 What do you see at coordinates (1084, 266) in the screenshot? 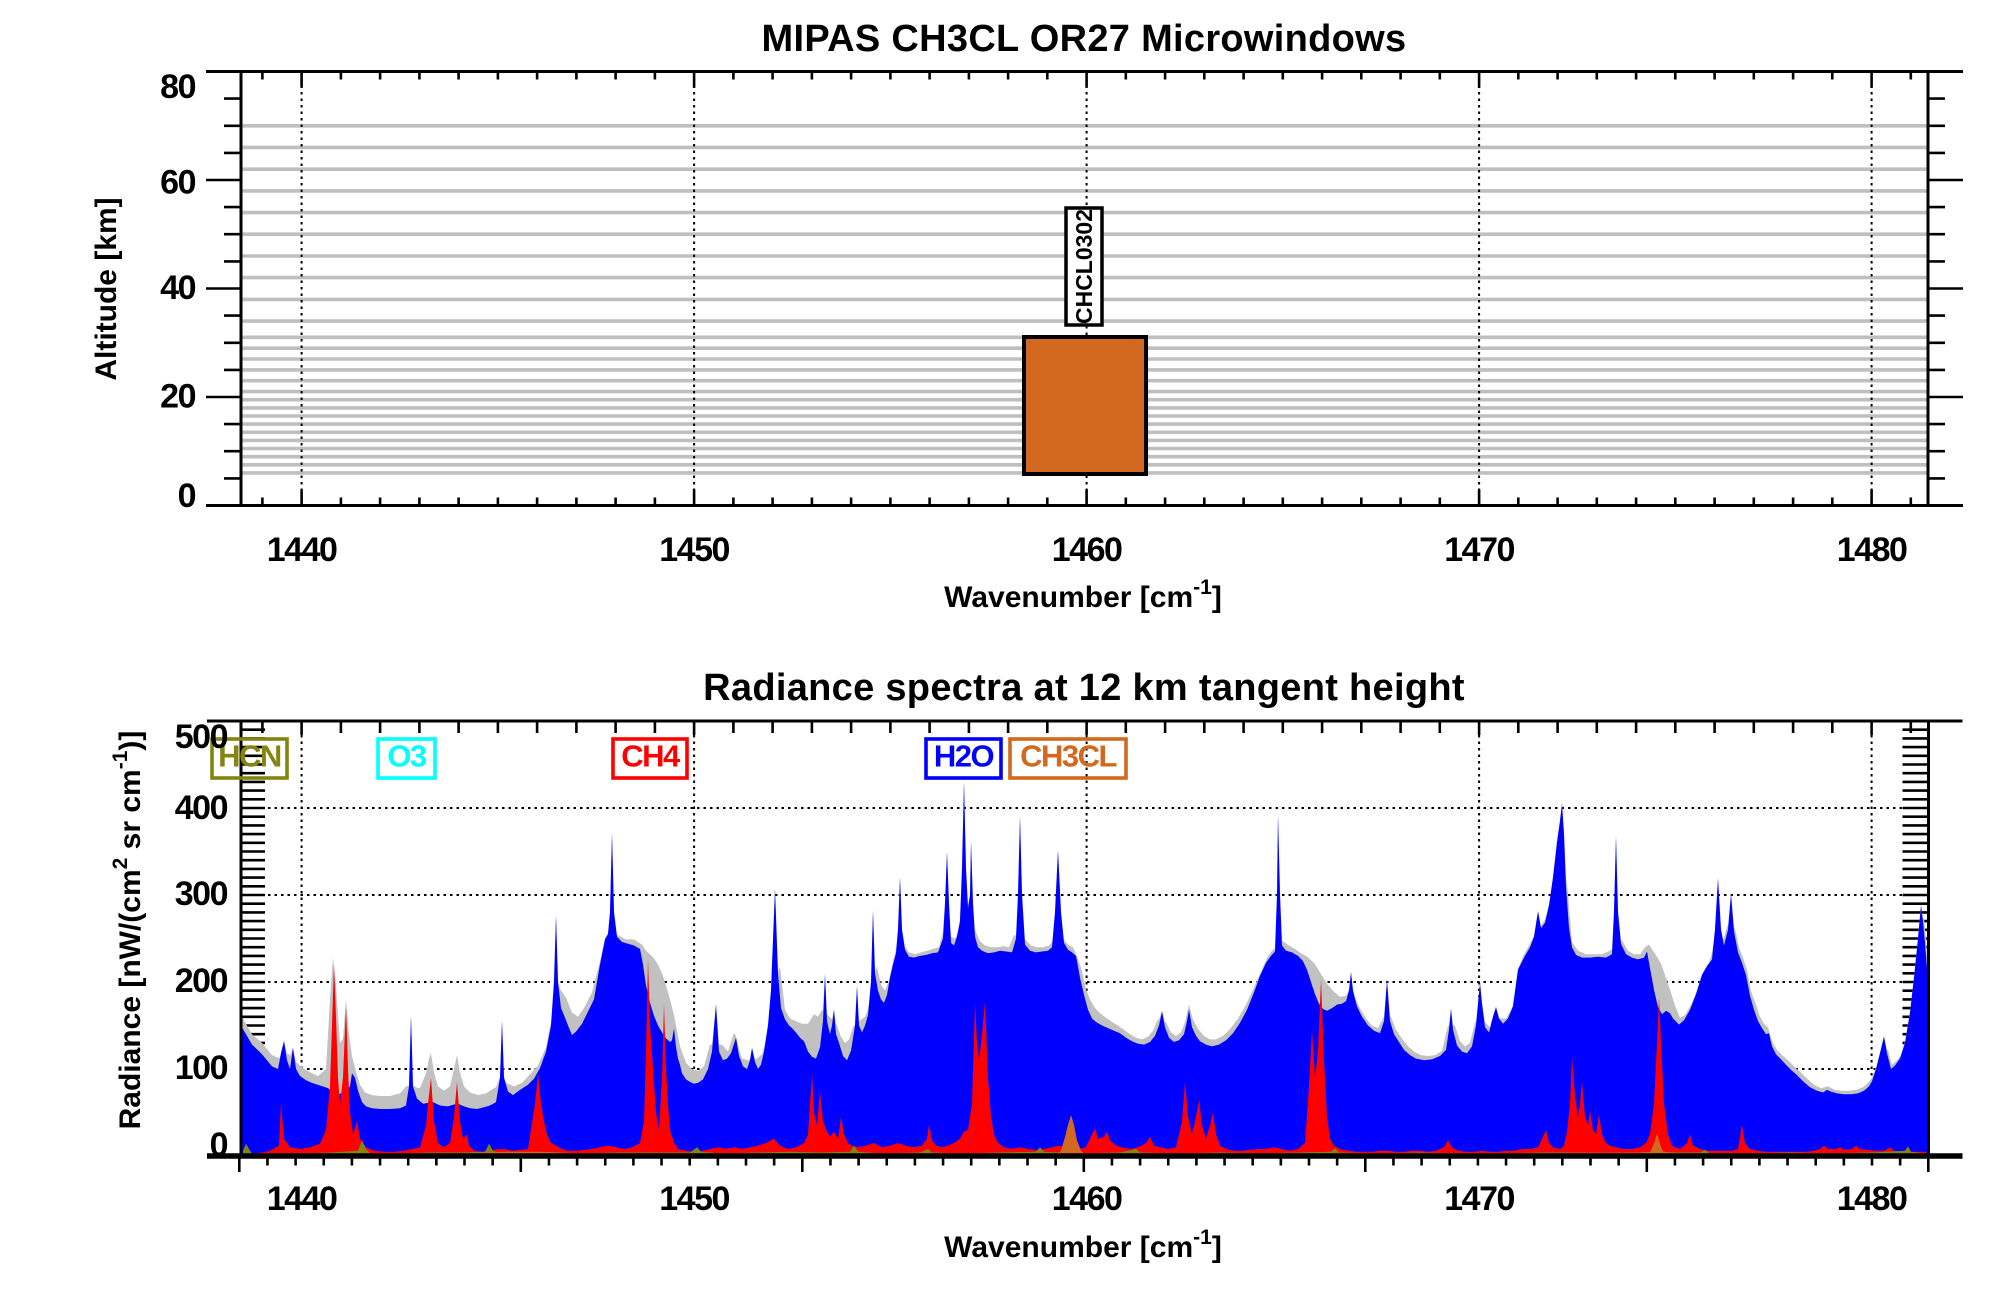
I see `svg-text: CHCL0302` at bounding box center [1084, 266].